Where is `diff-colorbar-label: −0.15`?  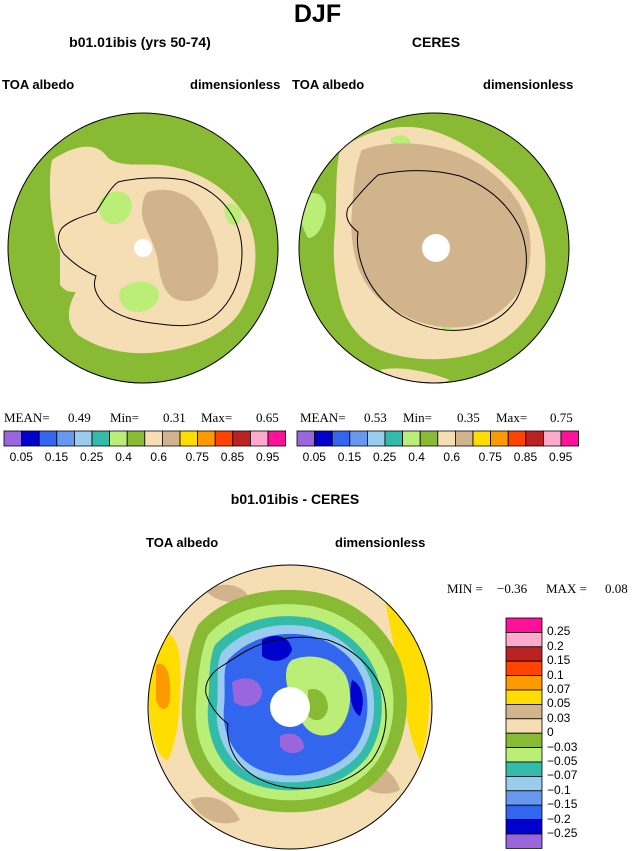
diff-colorbar-label: −0.15 is located at coordinates (562, 804).